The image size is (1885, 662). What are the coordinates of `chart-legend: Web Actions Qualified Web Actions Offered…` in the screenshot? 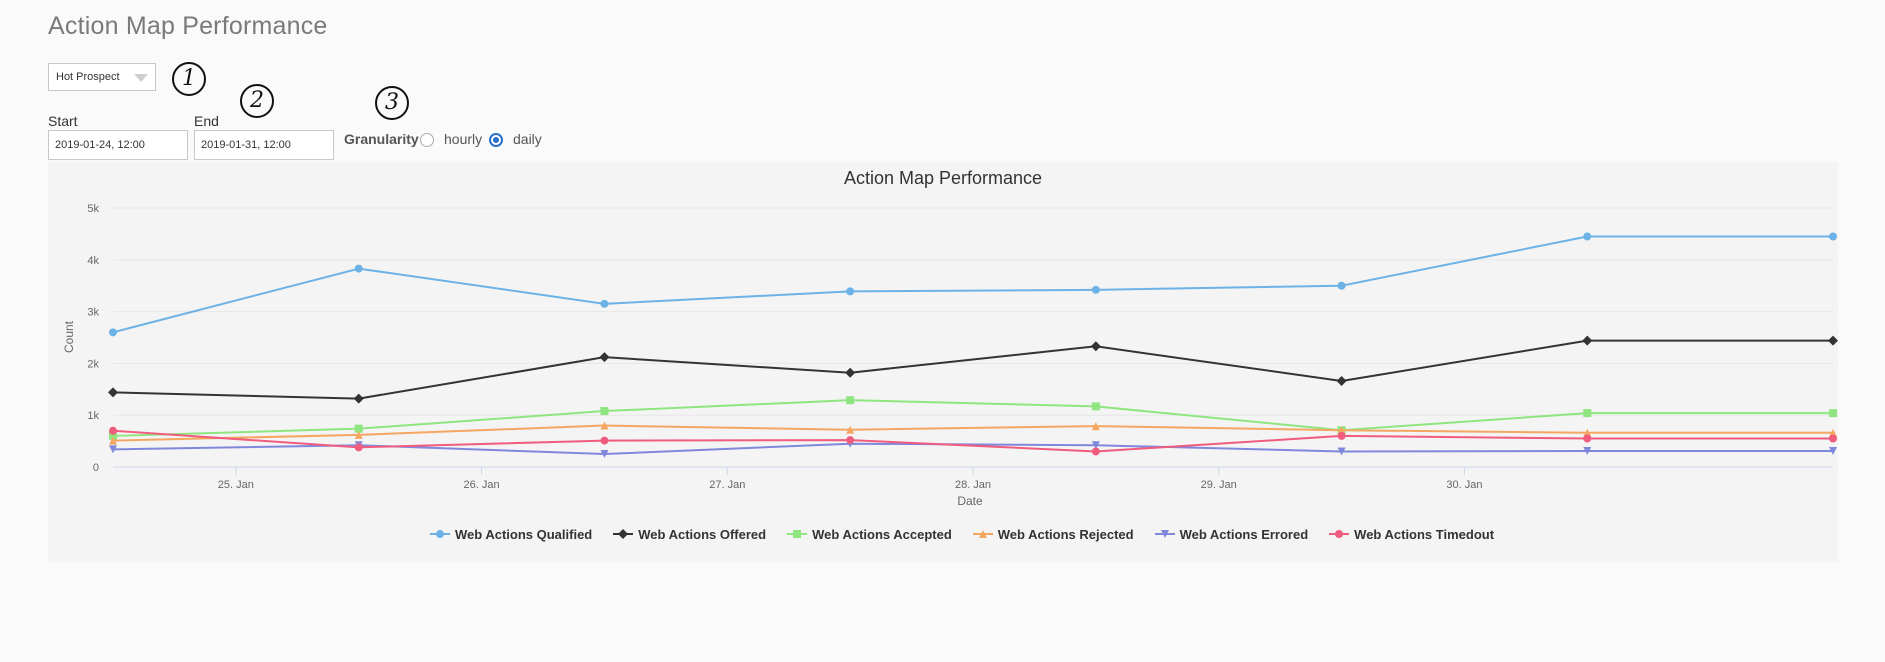 It's located at (972, 534).